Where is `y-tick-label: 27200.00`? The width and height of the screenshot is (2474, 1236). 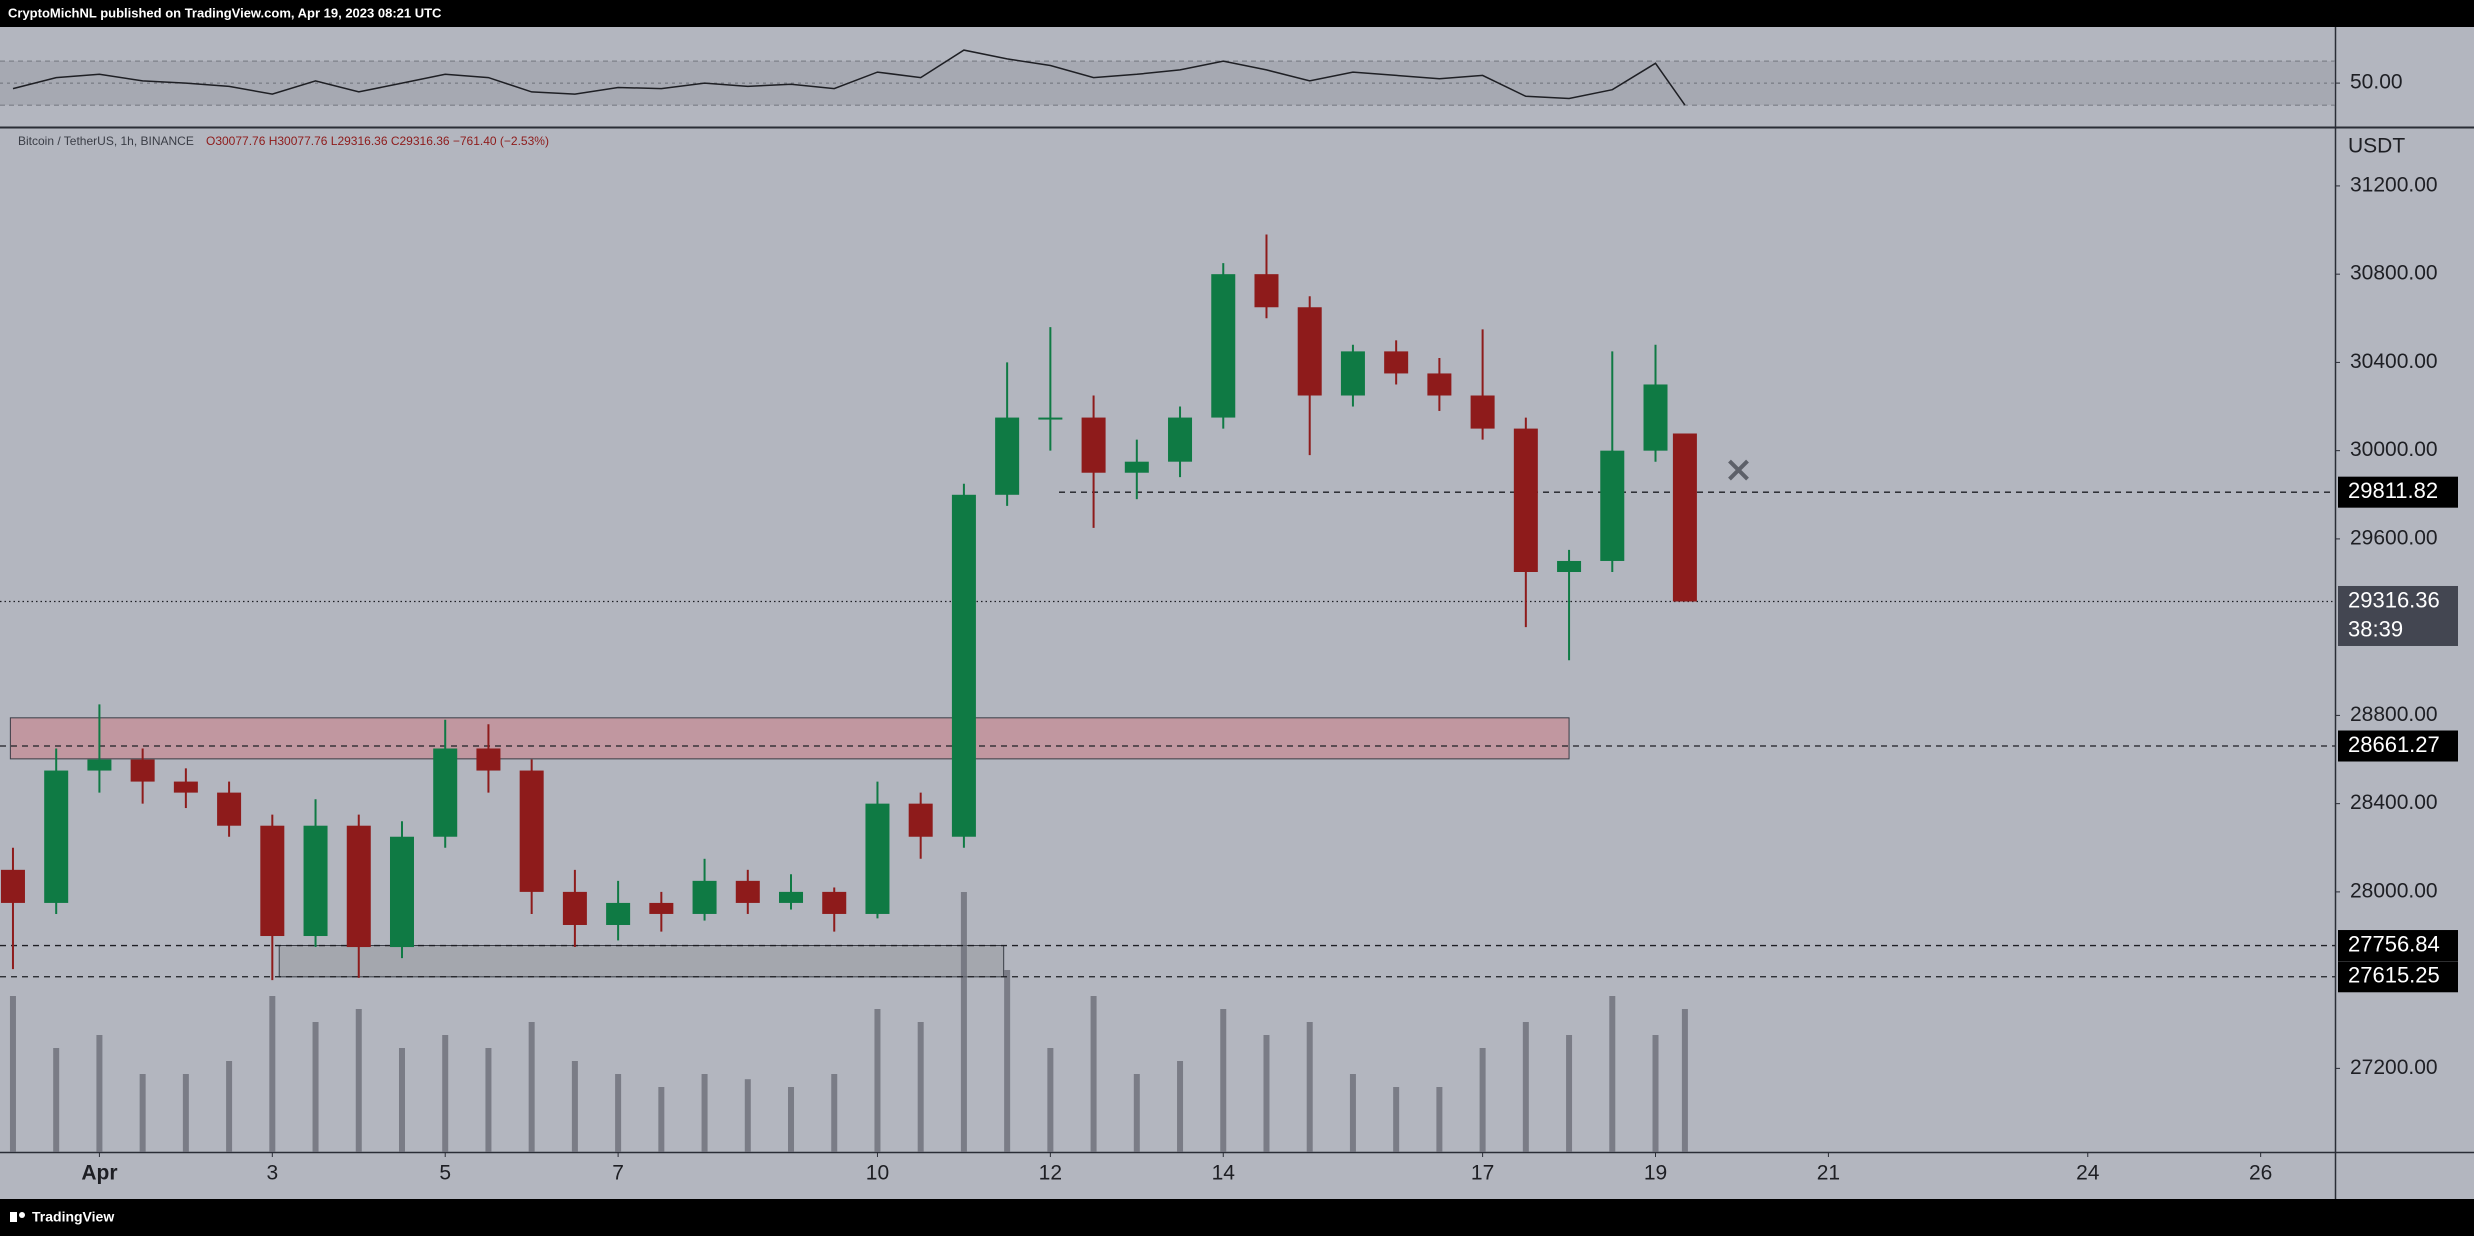 y-tick-label: 27200.00 is located at coordinates (2394, 1067).